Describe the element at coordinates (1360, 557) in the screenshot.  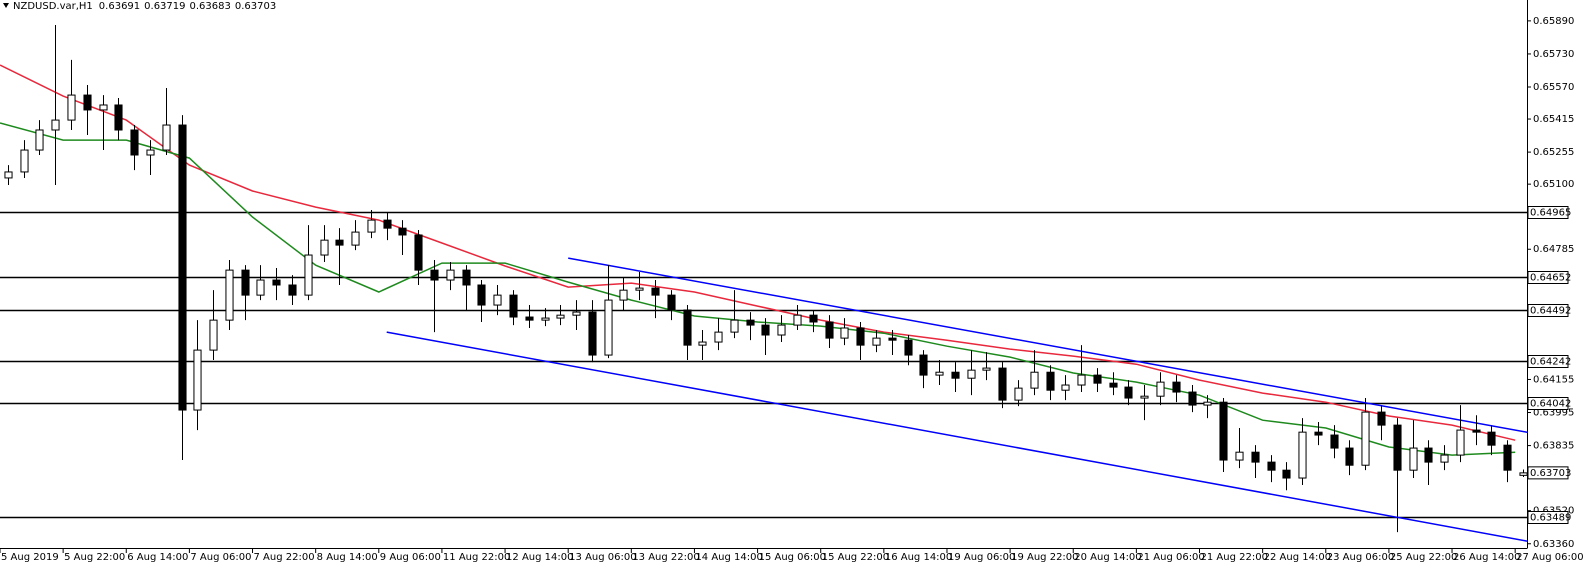
I see `x-tick-label: 23 Aug 06:00` at that location.